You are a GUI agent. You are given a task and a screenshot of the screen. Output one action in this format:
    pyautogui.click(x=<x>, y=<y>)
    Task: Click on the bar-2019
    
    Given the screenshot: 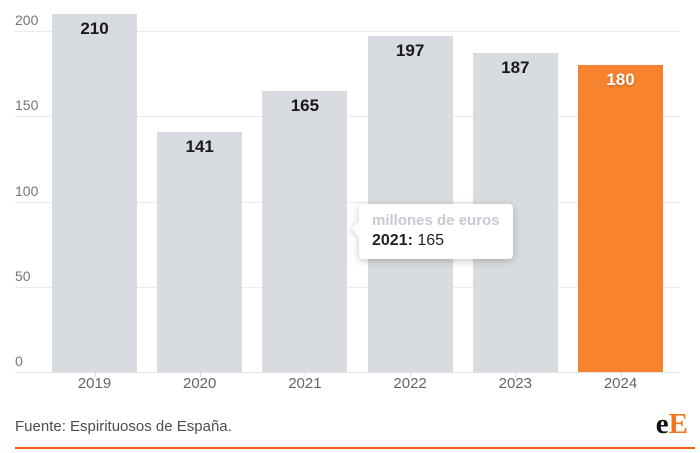 What is the action you would take?
    pyautogui.click(x=94, y=192)
    